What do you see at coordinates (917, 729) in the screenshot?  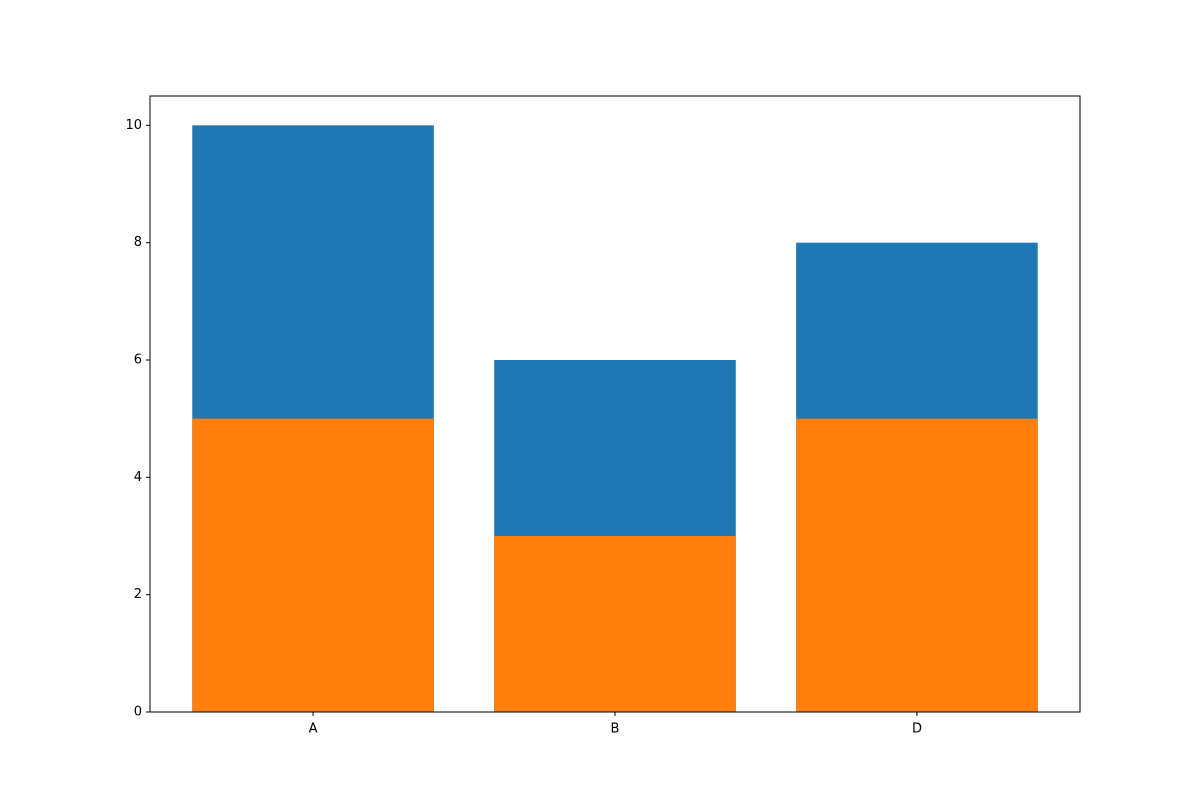 I see `x-tick-label: D` at bounding box center [917, 729].